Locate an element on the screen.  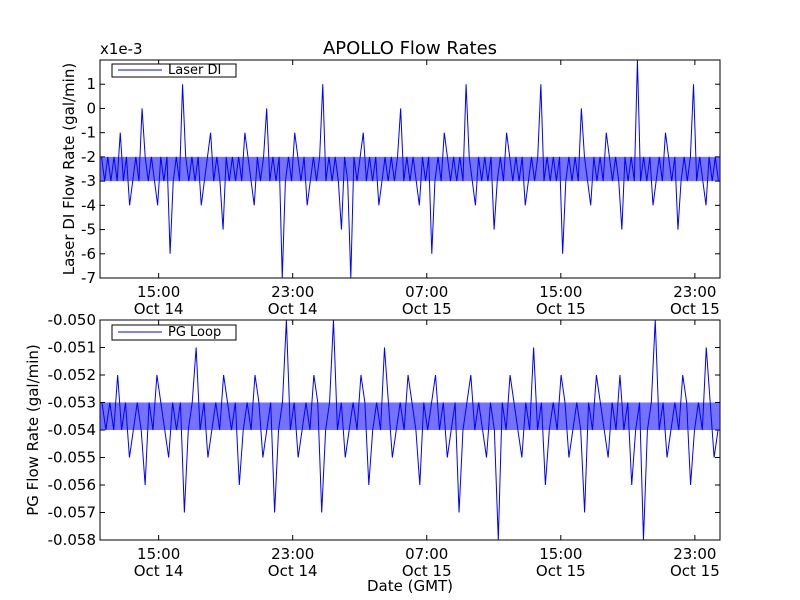
laser-di-legend-label: Laser DI is located at coordinates (194, 70).